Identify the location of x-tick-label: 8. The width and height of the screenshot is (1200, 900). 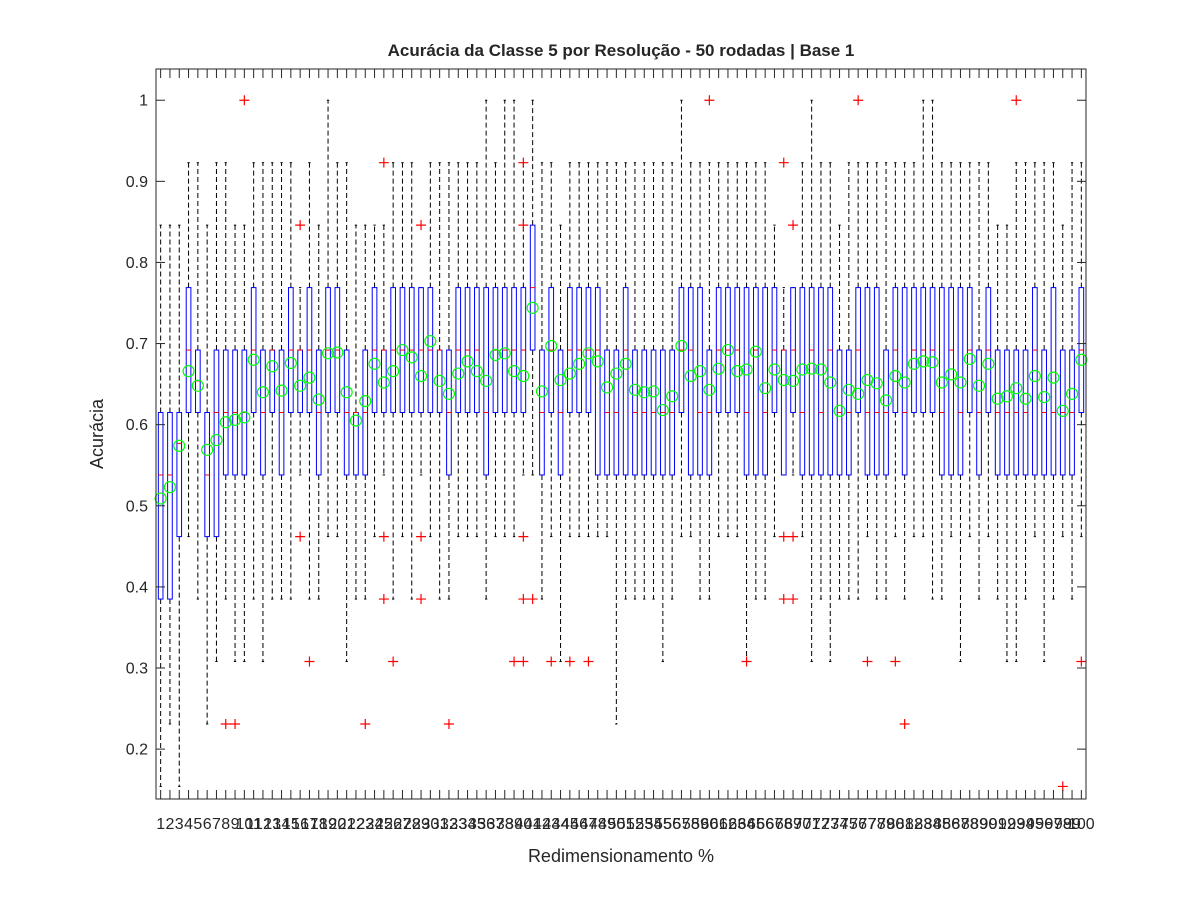
(225, 824).